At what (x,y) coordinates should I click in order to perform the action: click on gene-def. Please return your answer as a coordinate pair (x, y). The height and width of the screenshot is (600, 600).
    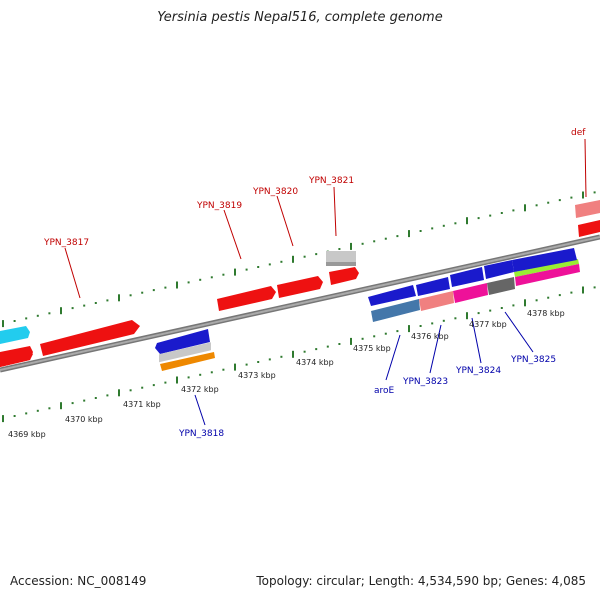
    Looking at the image, I should click on (587, 209).